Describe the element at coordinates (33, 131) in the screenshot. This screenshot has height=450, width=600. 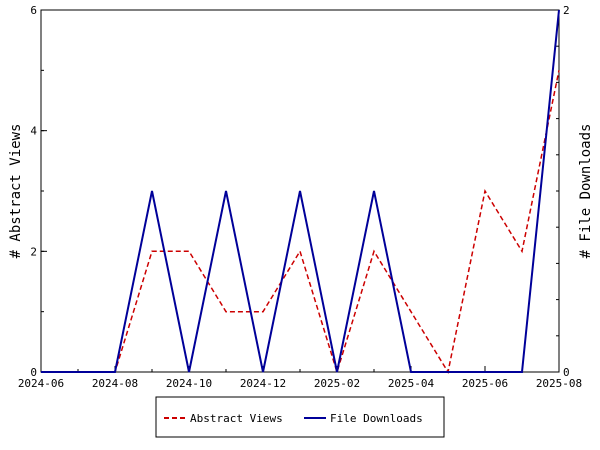
I see `y-left-tick-label: 4` at that location.